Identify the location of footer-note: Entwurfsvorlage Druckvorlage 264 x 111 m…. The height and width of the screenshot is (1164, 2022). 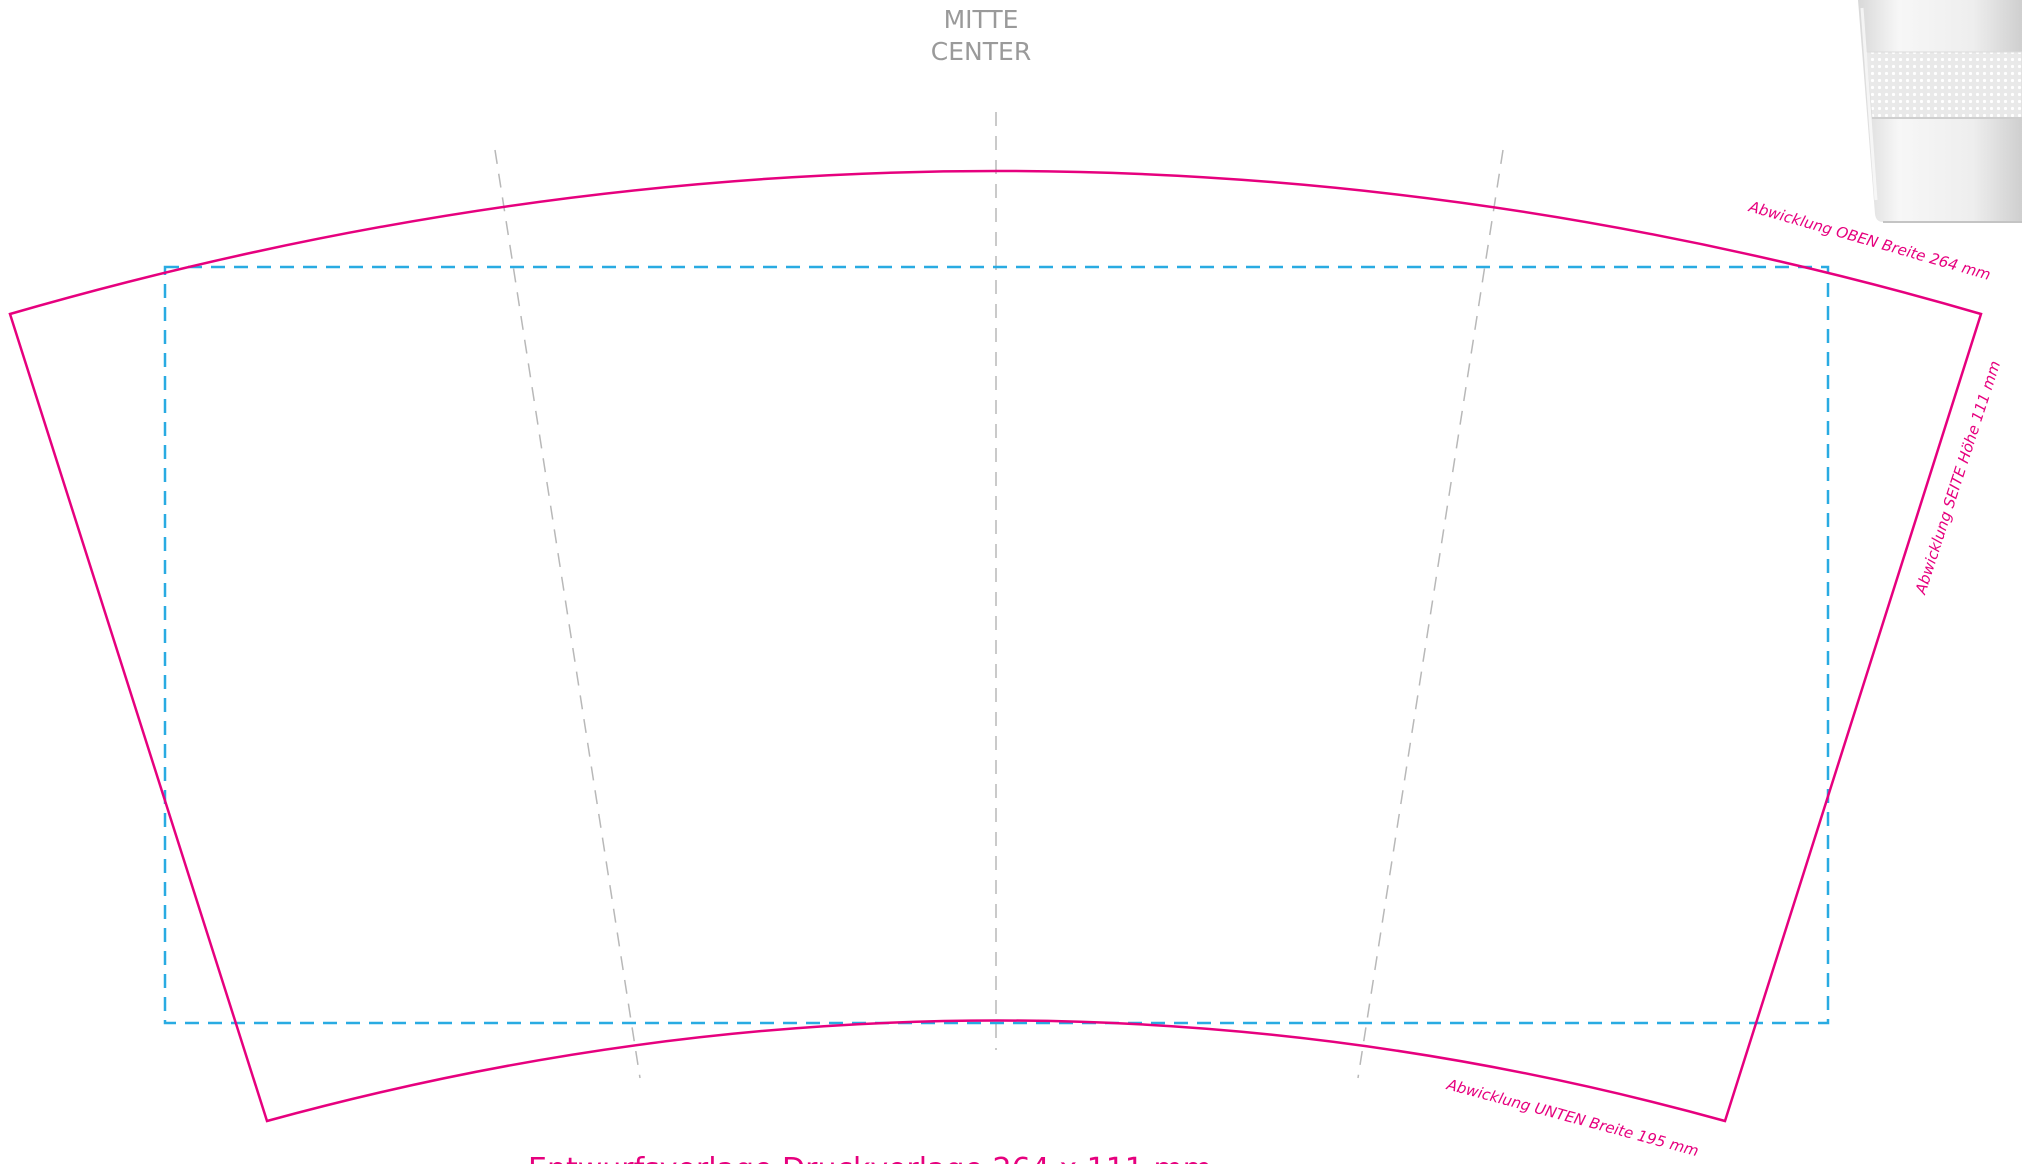
(870, 1158).